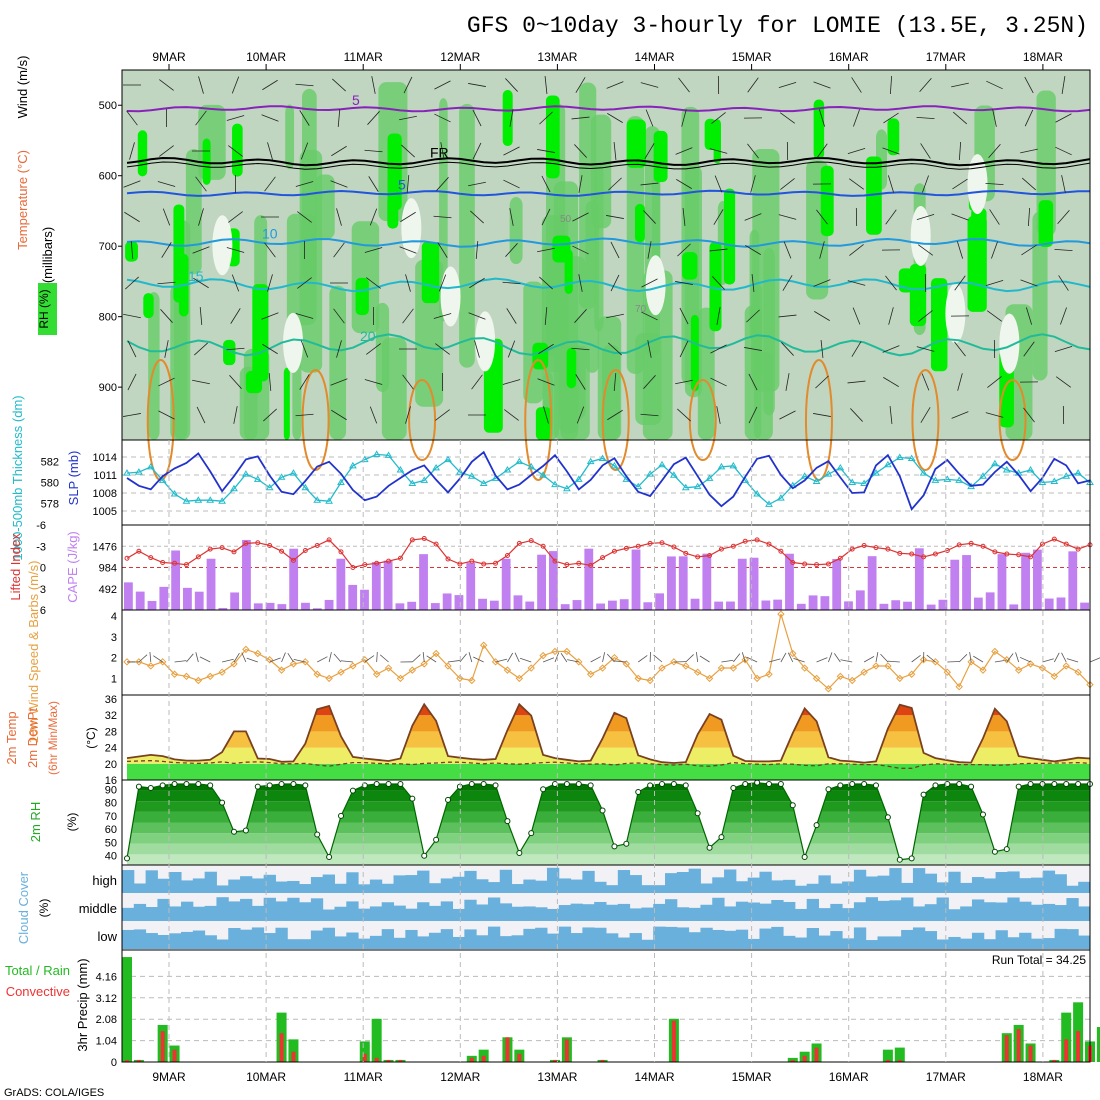 The height and width of the screenshot is (1100, 1100). Describe the element at coordinates (105, 494) in the screenshot. I see `slp-tick-label: 1008` at that location.